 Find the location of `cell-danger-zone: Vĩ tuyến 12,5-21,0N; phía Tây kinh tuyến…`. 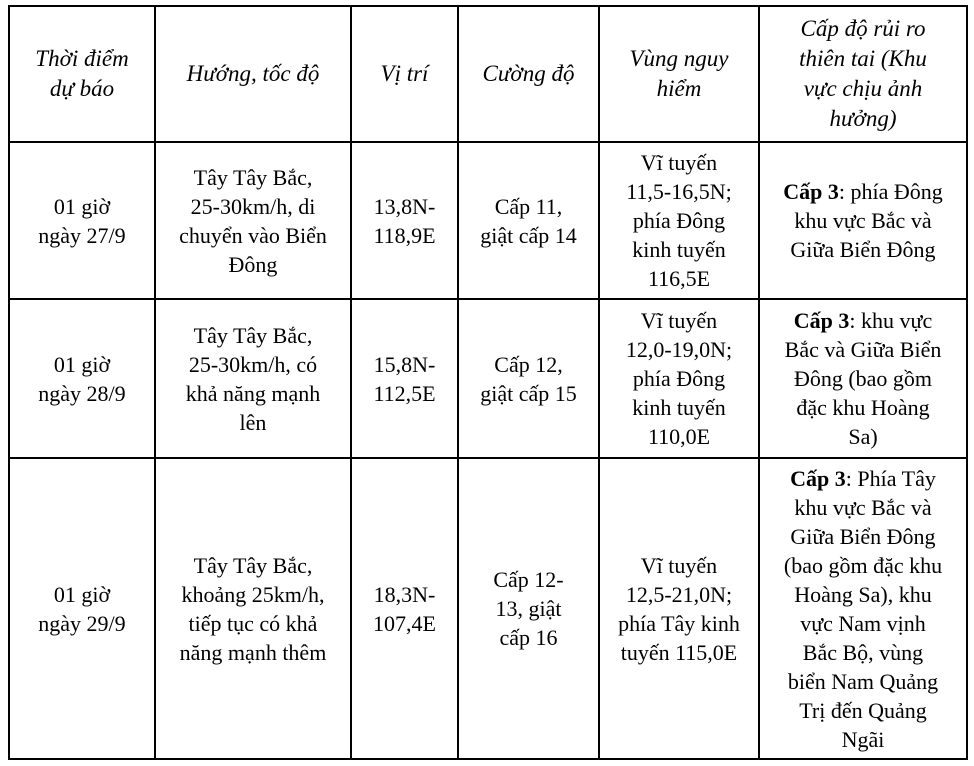

cell-danger-zone: Vĩ tuyến 12,5-21,0N; phía Tây kinh tuyến… is located at coordinates (679, 608).